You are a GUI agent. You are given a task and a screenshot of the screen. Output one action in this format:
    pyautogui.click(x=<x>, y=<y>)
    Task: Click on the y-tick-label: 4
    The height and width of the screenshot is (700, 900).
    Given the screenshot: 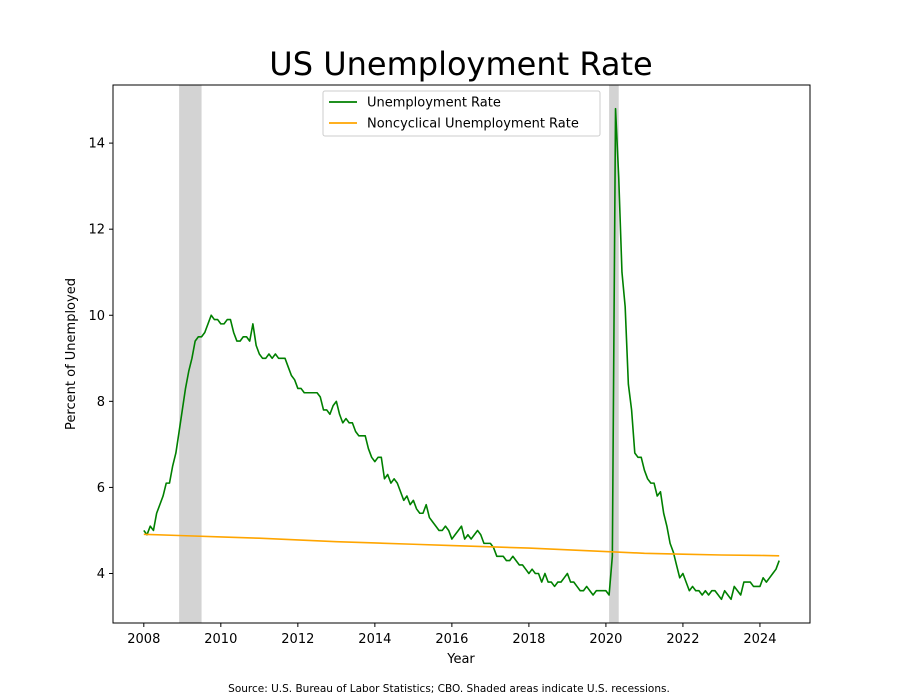 What is the action you would take?
    pyautogui.click(x=101, y=574)
    